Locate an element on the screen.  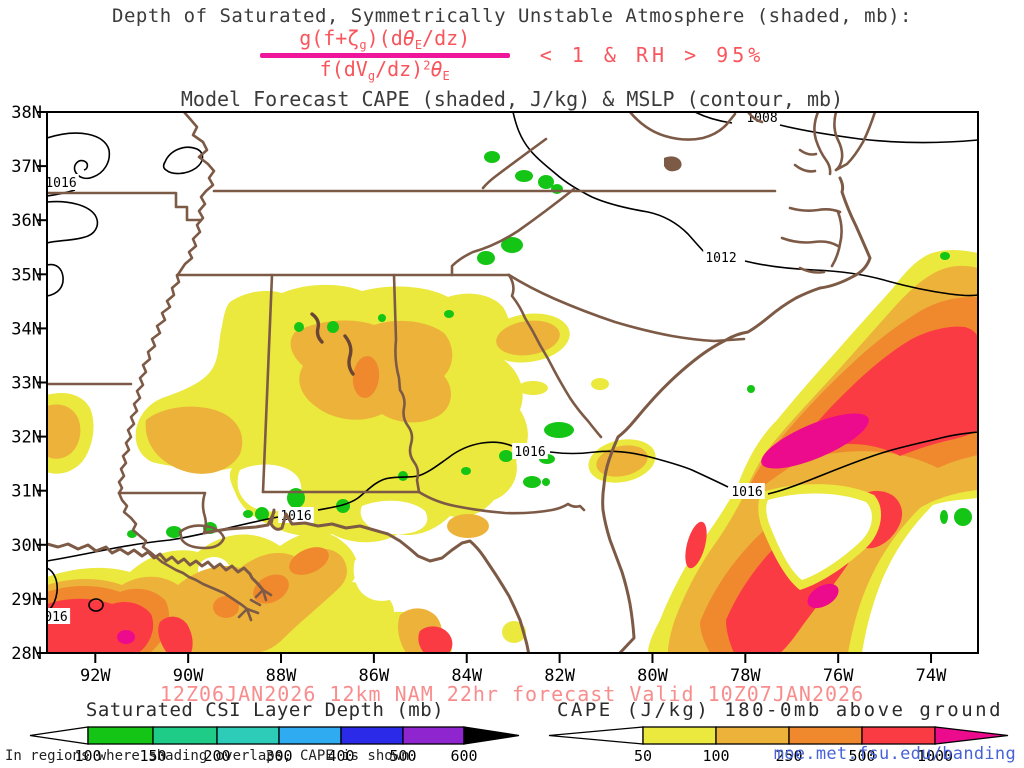
svg-text: 200 is located at coordinates (216, 756).